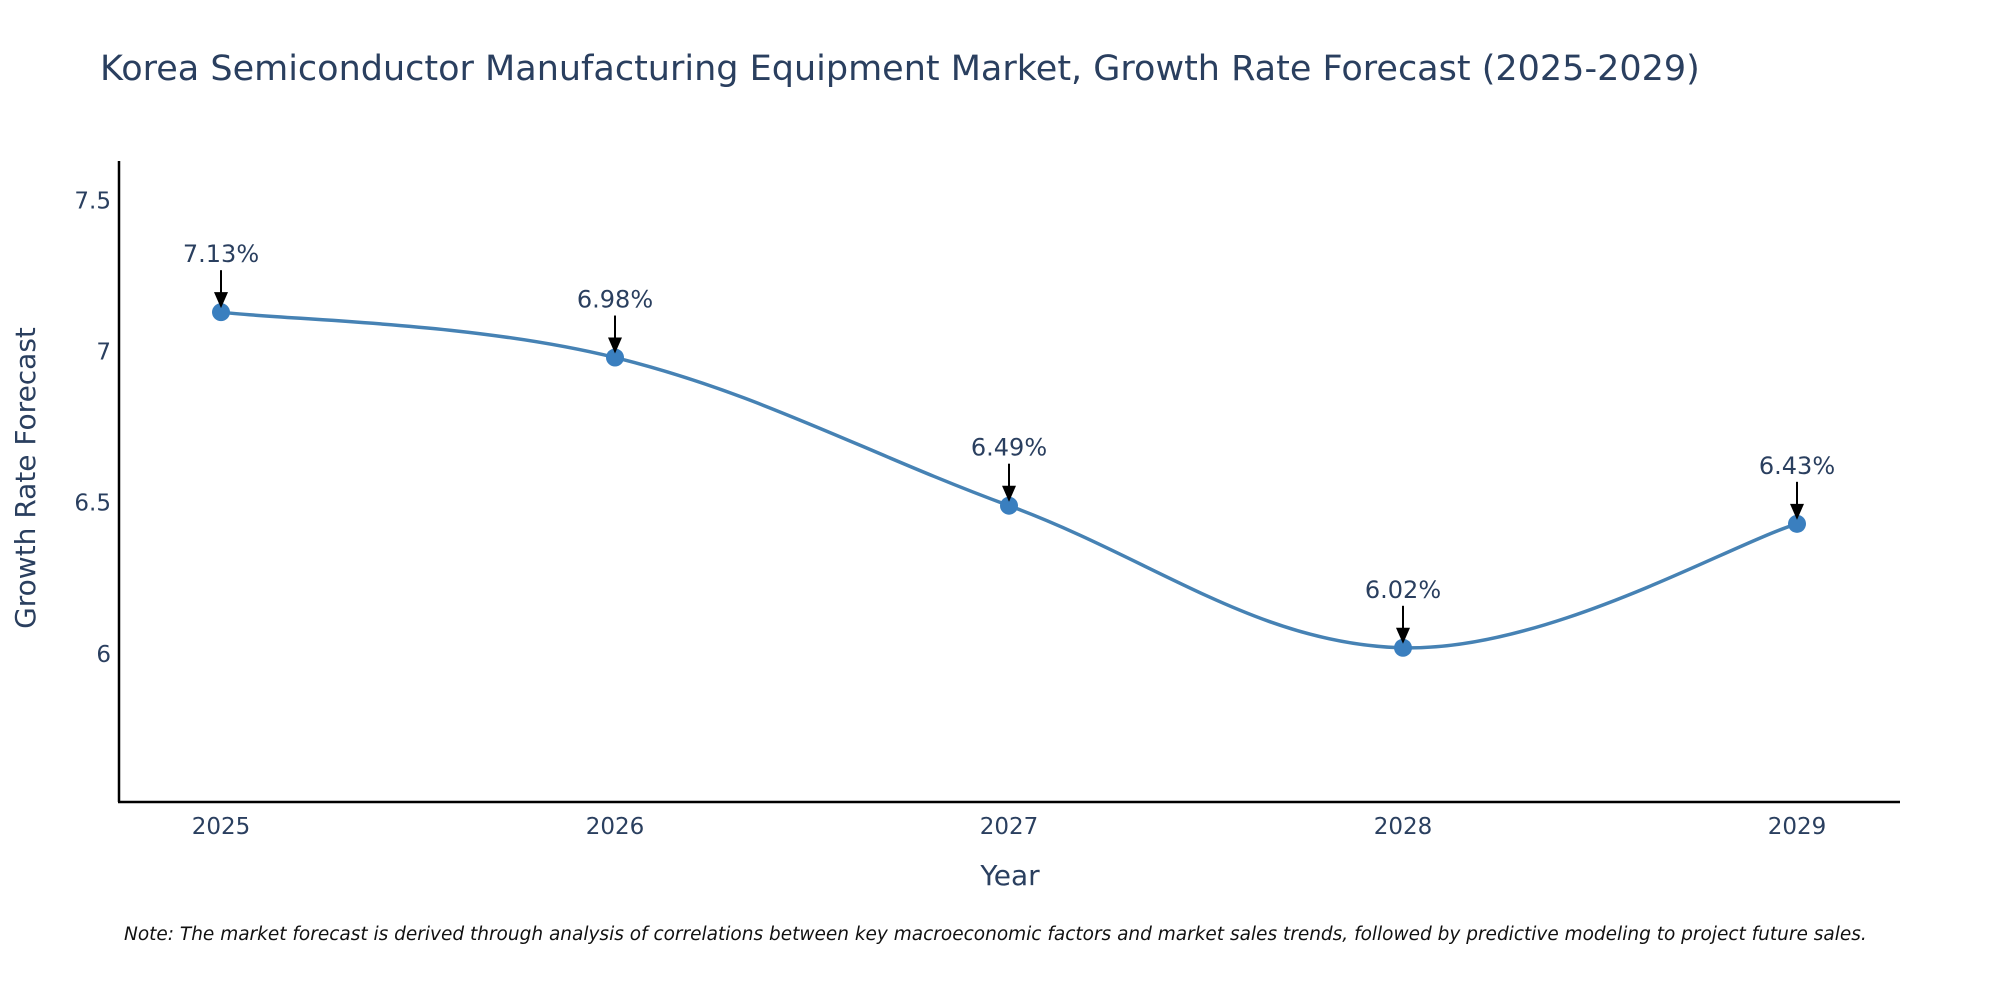  I want to click on x-axis-ticks: 2025 2026 2027 2028 2029, so click(1009, 827).